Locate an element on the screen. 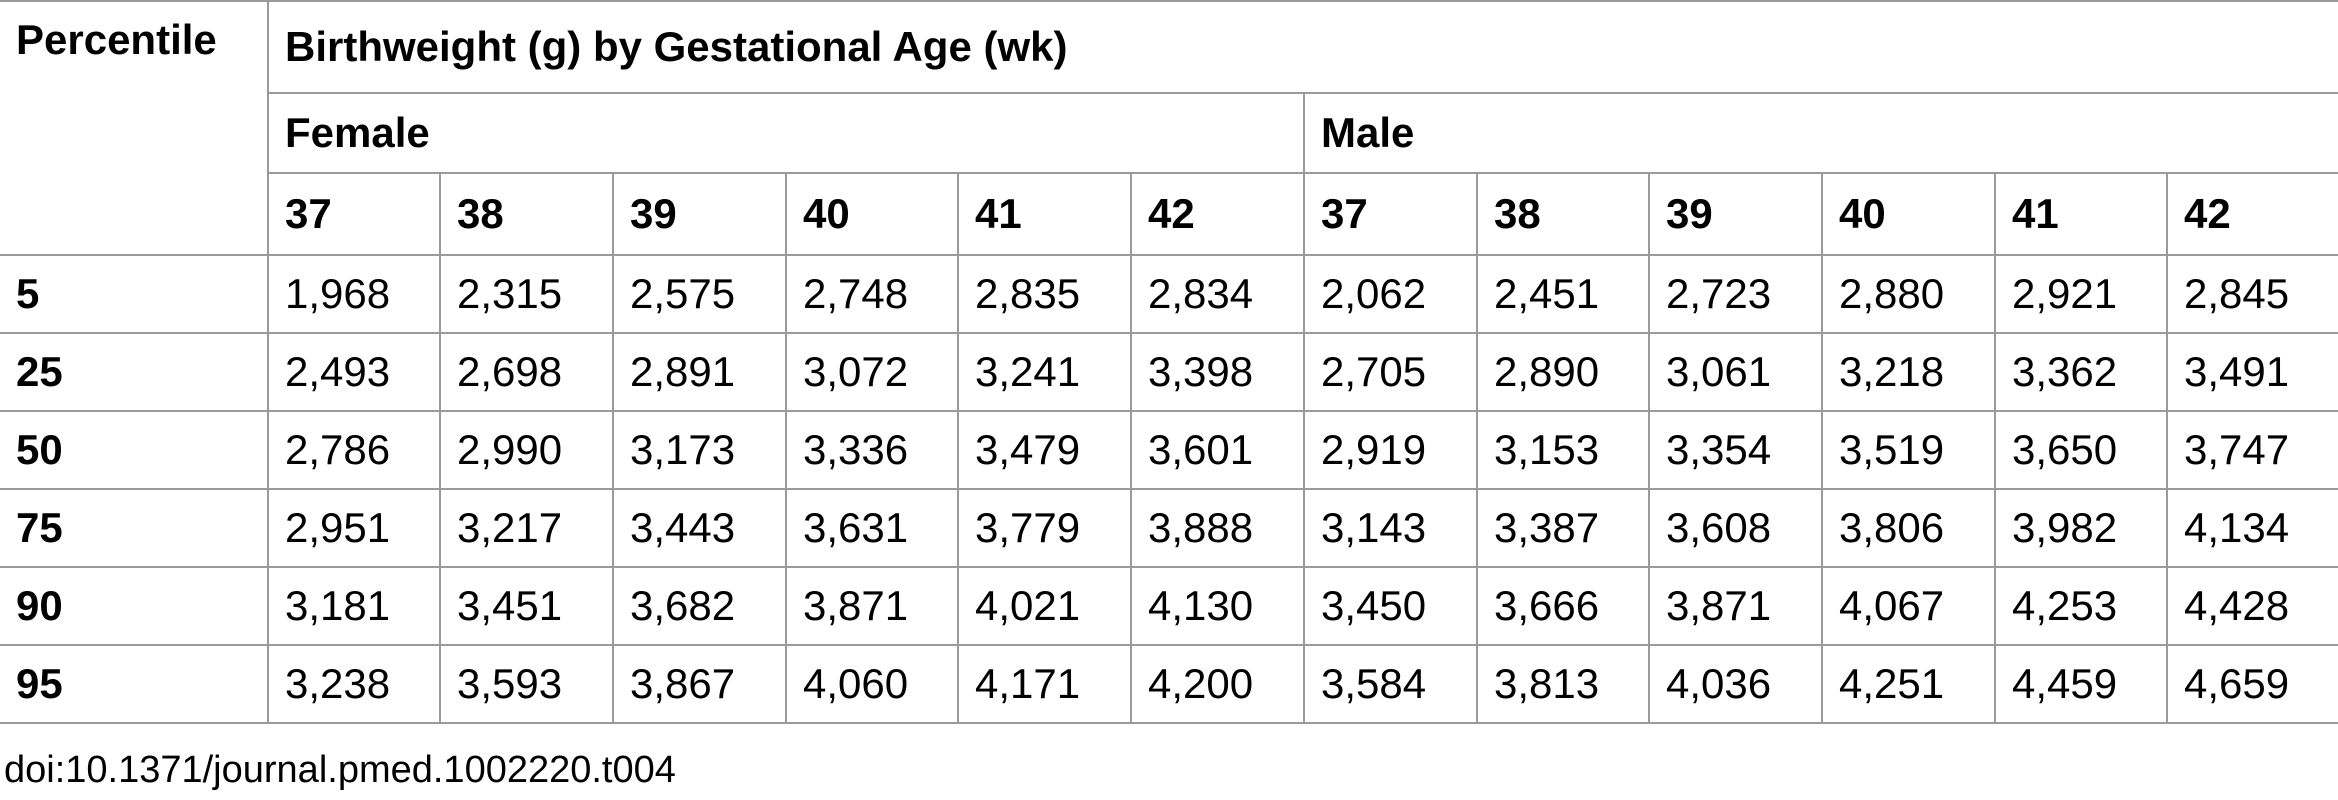  birthweight-cell: 3,072 is located at coordinates (872, 372).